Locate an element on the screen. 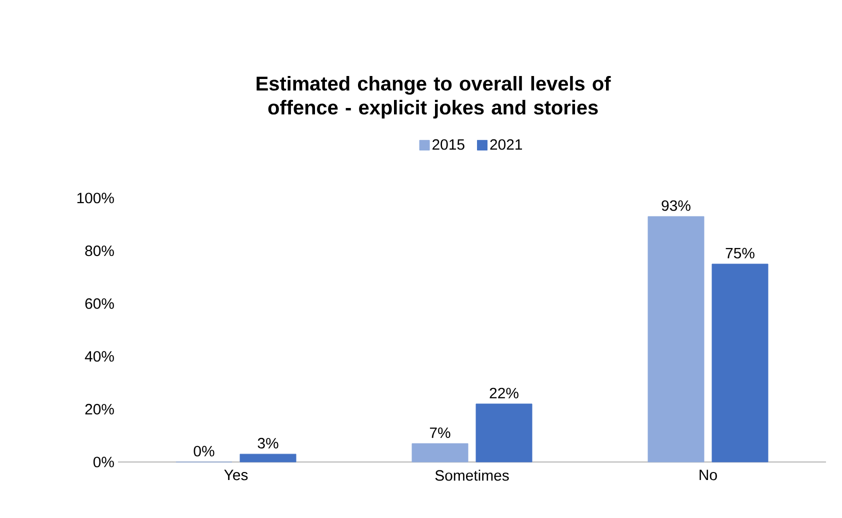  data-label: 3% is located at coordinates (268, 443).